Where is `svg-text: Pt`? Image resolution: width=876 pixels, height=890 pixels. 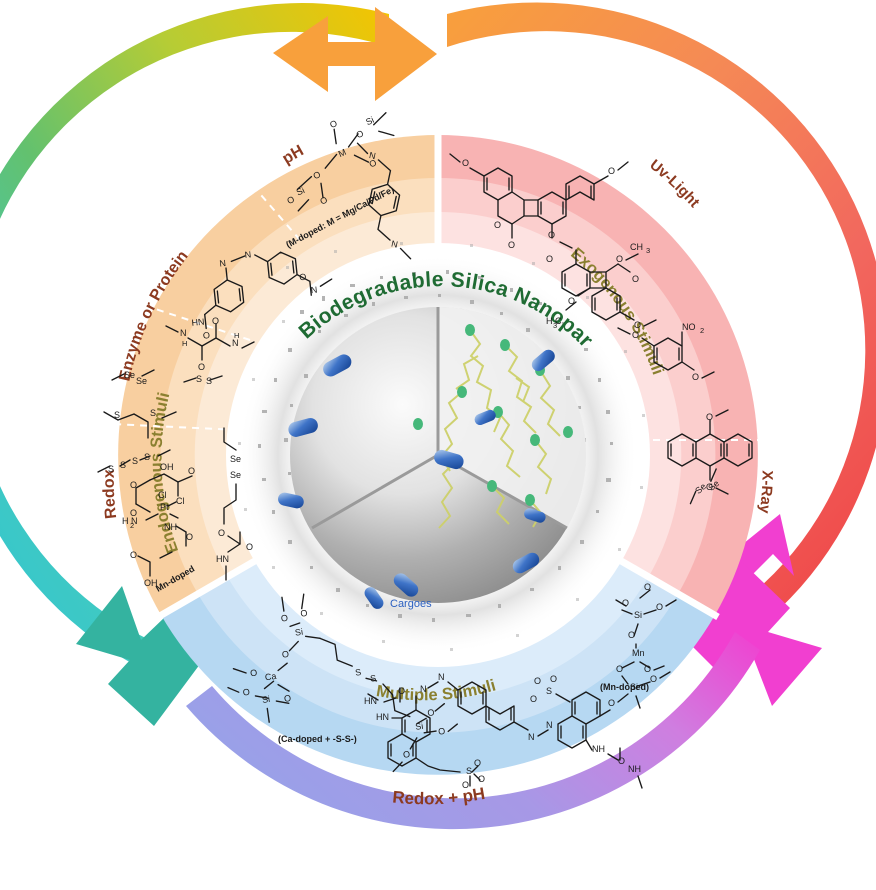
svg-text: Pt is located at coordinates (164, 507).